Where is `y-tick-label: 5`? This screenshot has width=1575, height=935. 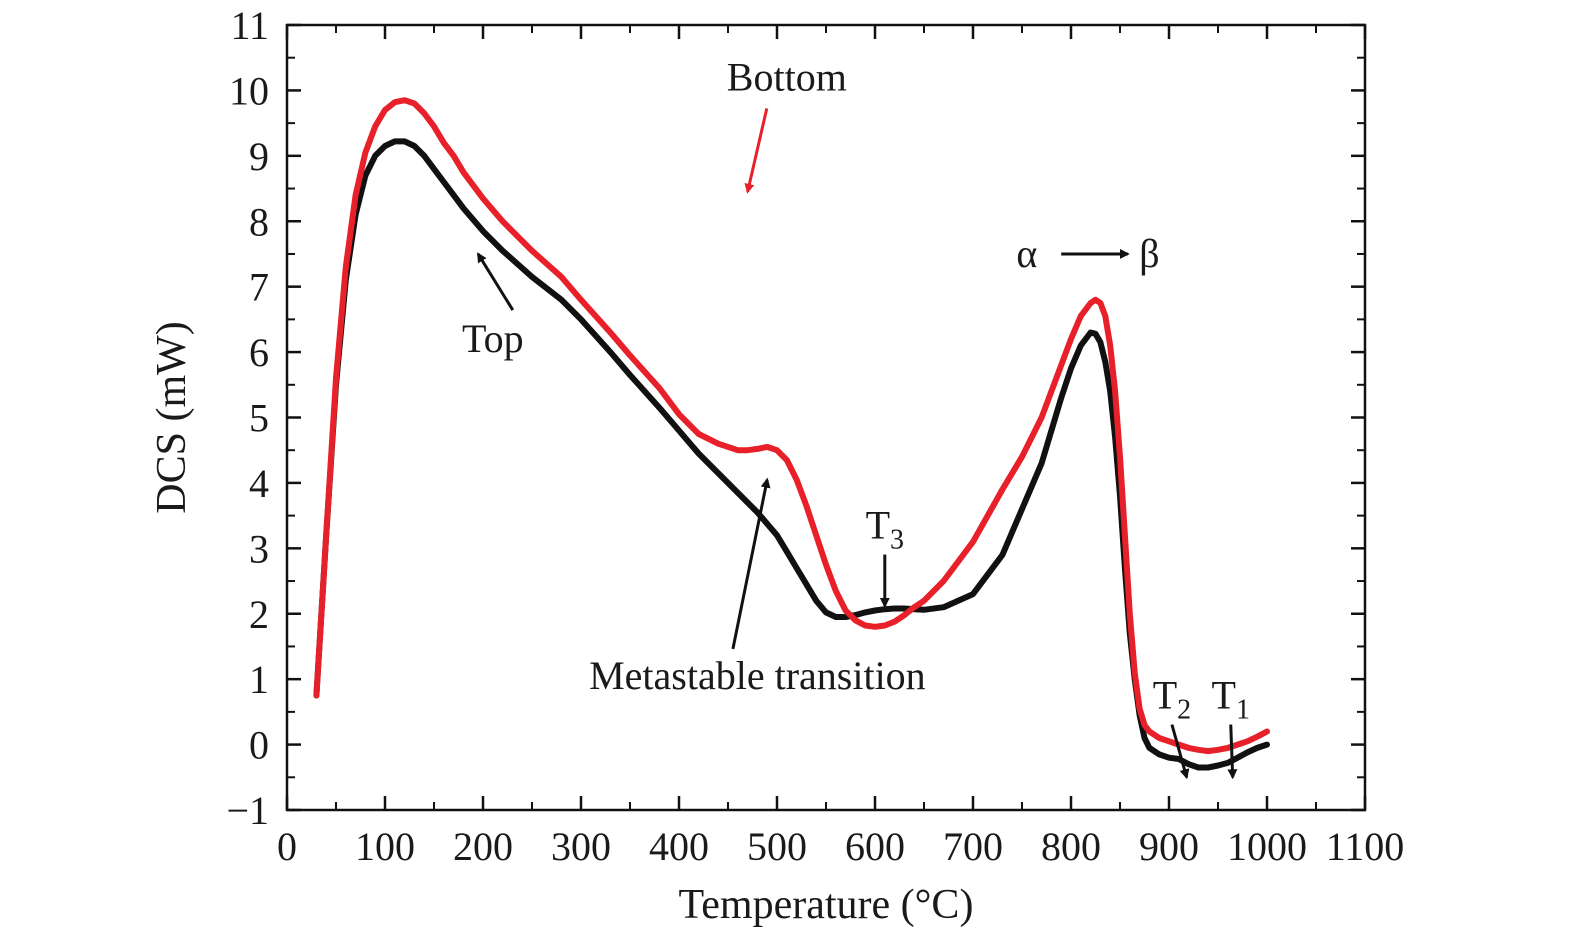 y-tick-label: 5 is located at coordinates (259, 418).